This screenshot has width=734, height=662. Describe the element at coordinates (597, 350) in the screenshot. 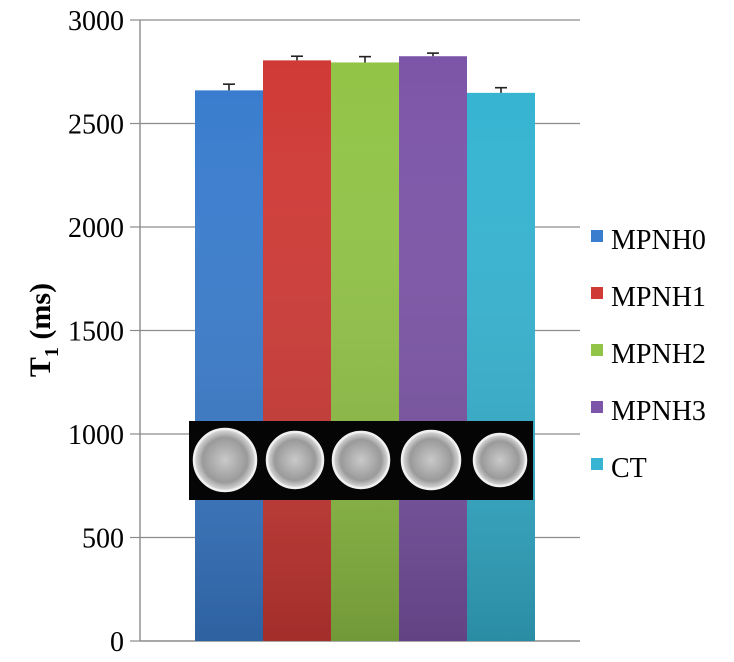

I see `legend-swatch-mpnh2` at that location.